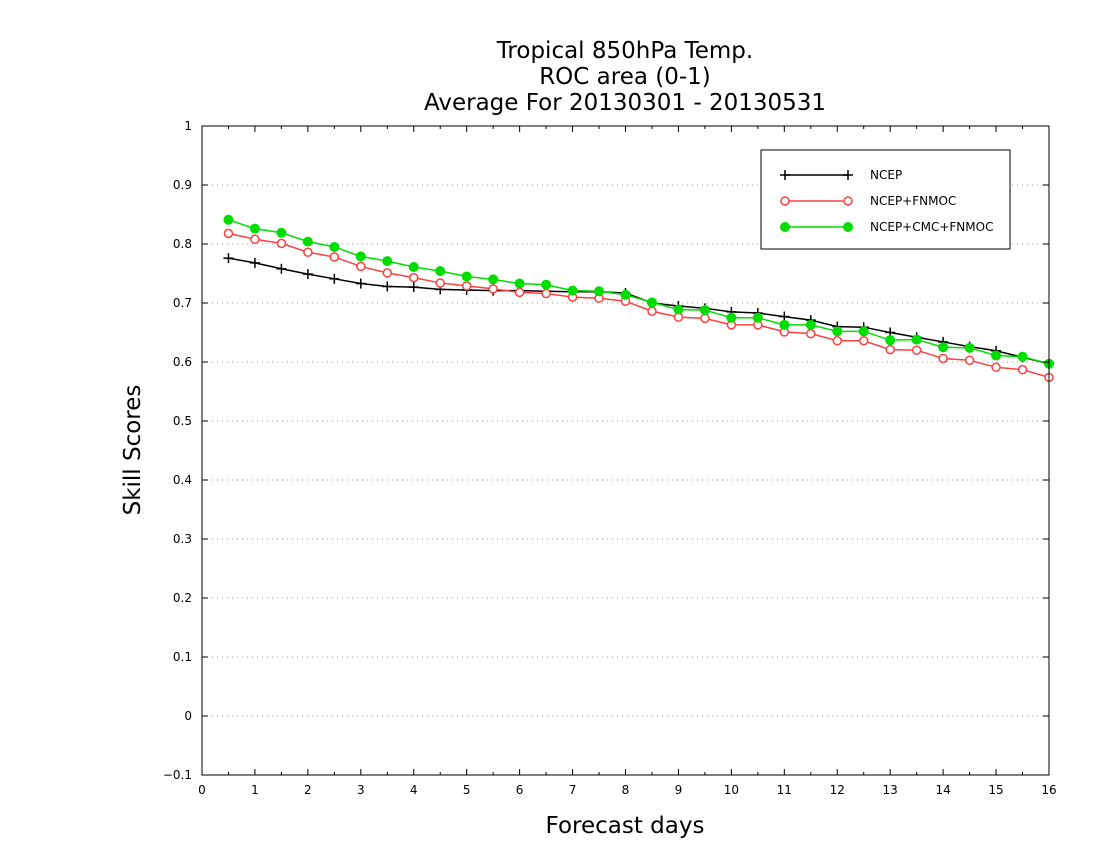  I want to click on y-tick-label: 1, so click(188, 126).